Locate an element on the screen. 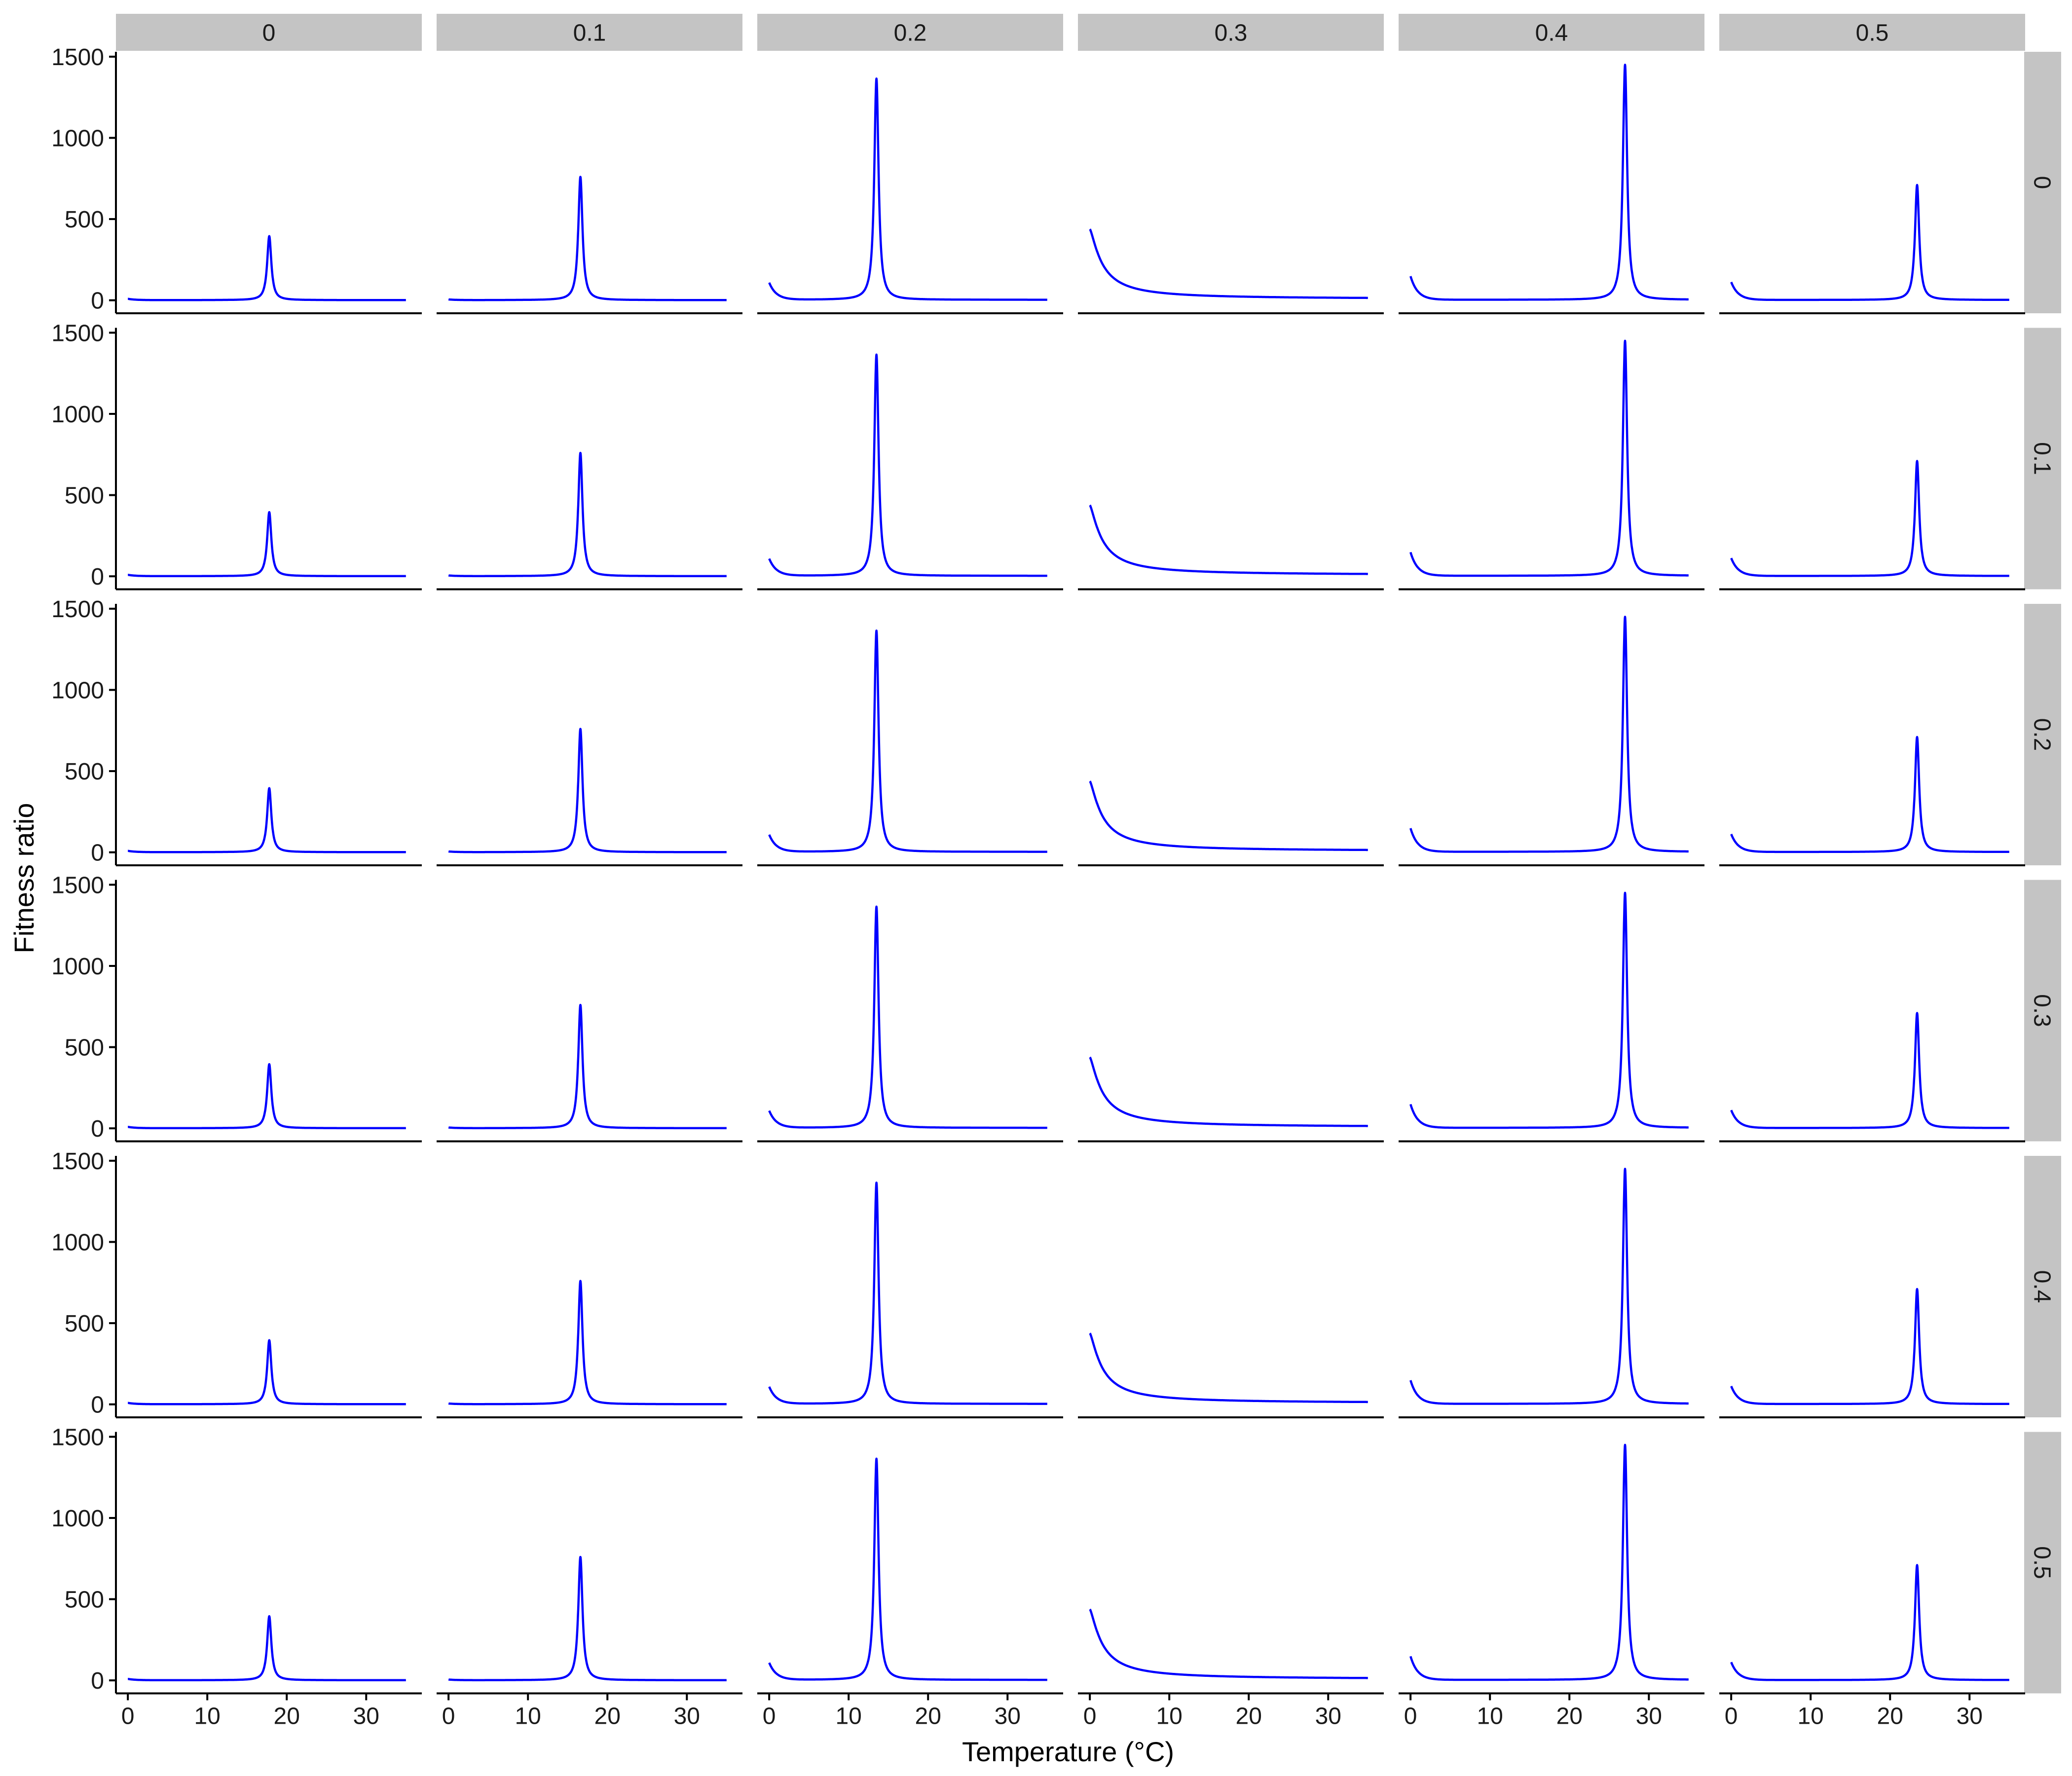  row-strip-label: 0.2 is located at coordinates (2042, 735).